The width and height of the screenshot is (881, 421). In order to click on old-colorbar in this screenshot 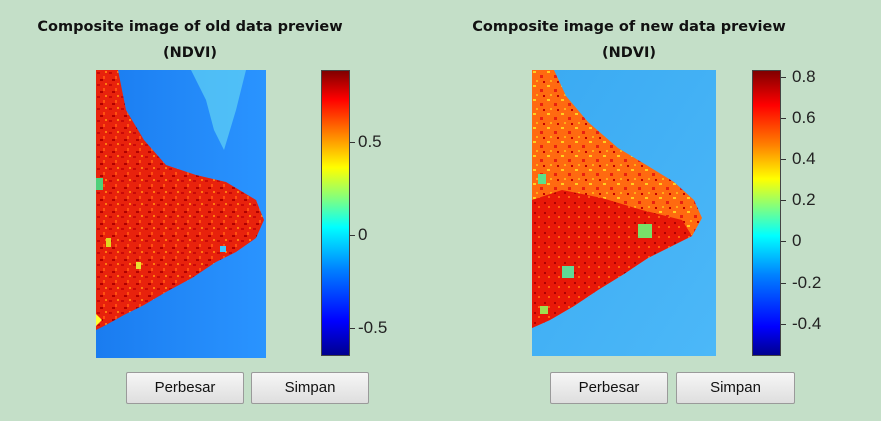, I will do `click(335, 213)`.